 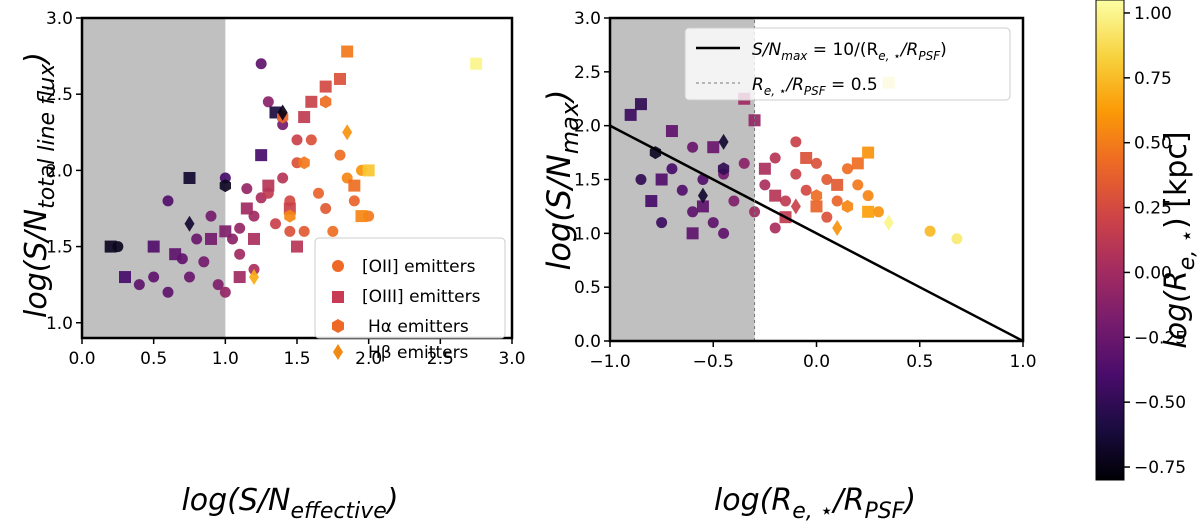 I want to click on right-panel-x-tick-label: −1.0, so click(x=609, y=362).